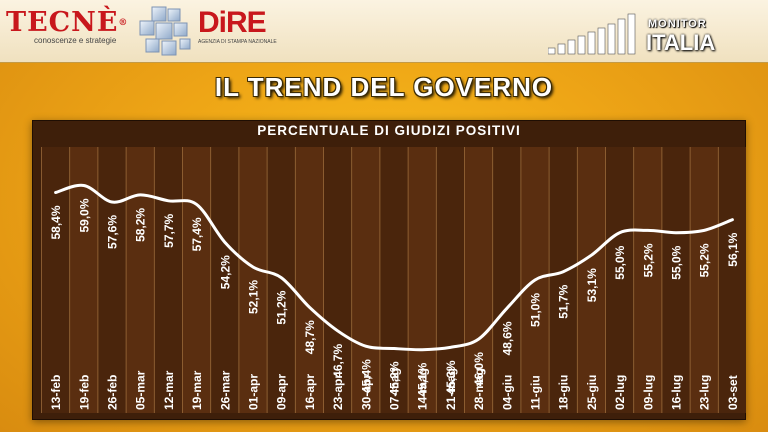 This screenshot has height=432, width=768. I want to click on tecne-logo: TECNÈ® conoscenze e strategie, so click(67, 26).